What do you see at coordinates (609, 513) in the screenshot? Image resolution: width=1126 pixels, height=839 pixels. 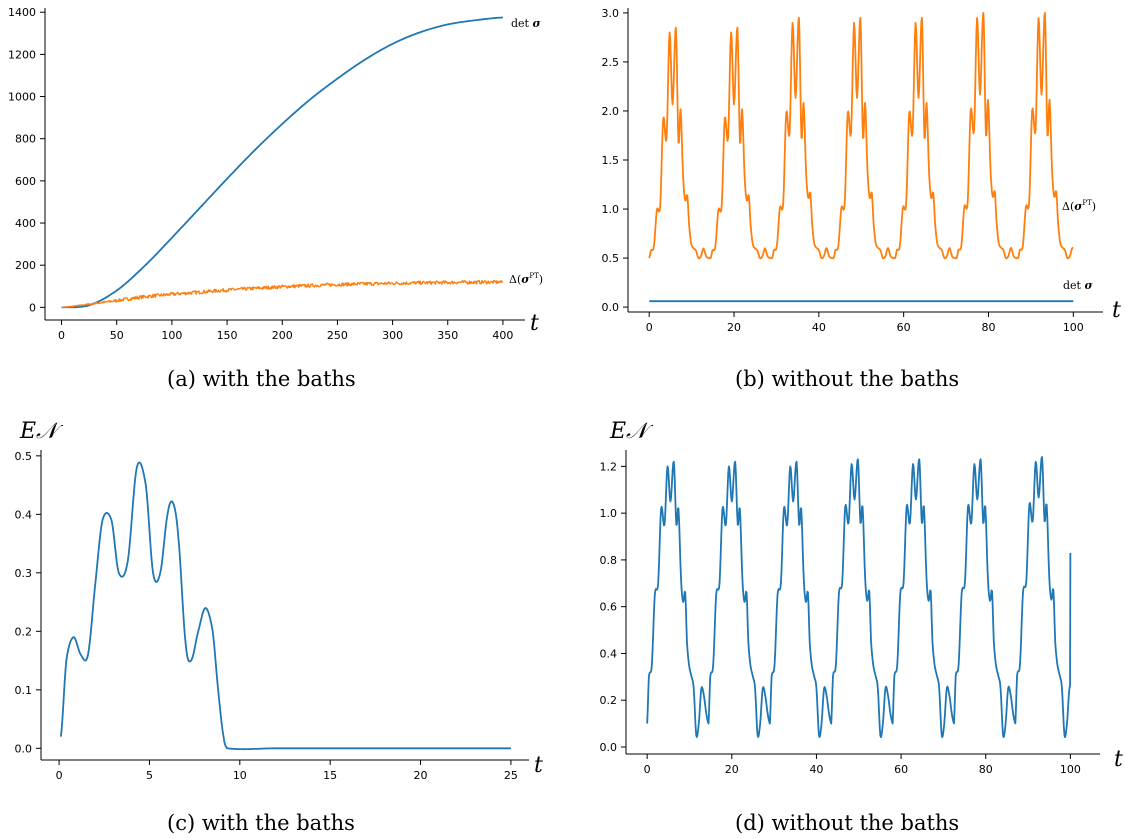 I see `panel-d-y-tick-label: 1.0` at bounding box center [609, 513].